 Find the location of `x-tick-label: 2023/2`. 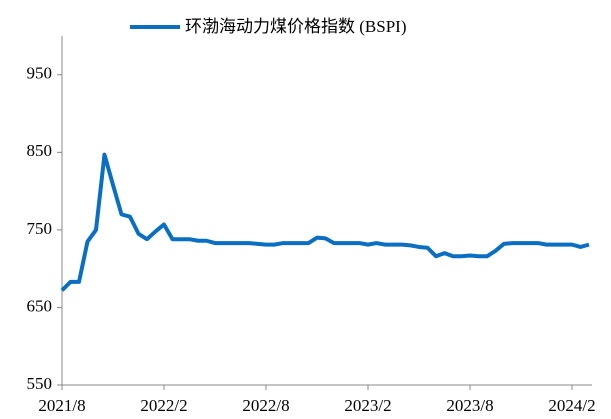

x-tick-label: 2023/2 is located at coordinates (367, 405).